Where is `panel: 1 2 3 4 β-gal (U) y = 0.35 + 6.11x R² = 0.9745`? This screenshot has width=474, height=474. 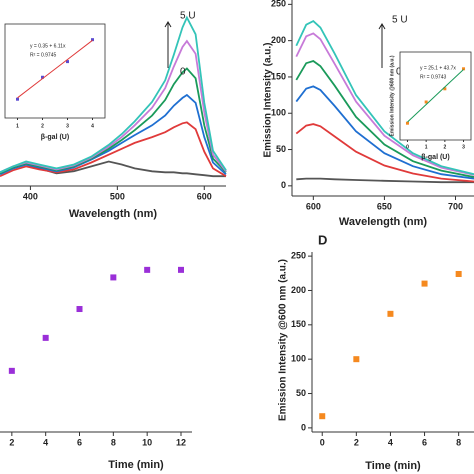 panel: 1 2 3 4 β-gal (U) y = 0.35 + 6.11x R² = 0.9745 is located at coordinates (55, 82).